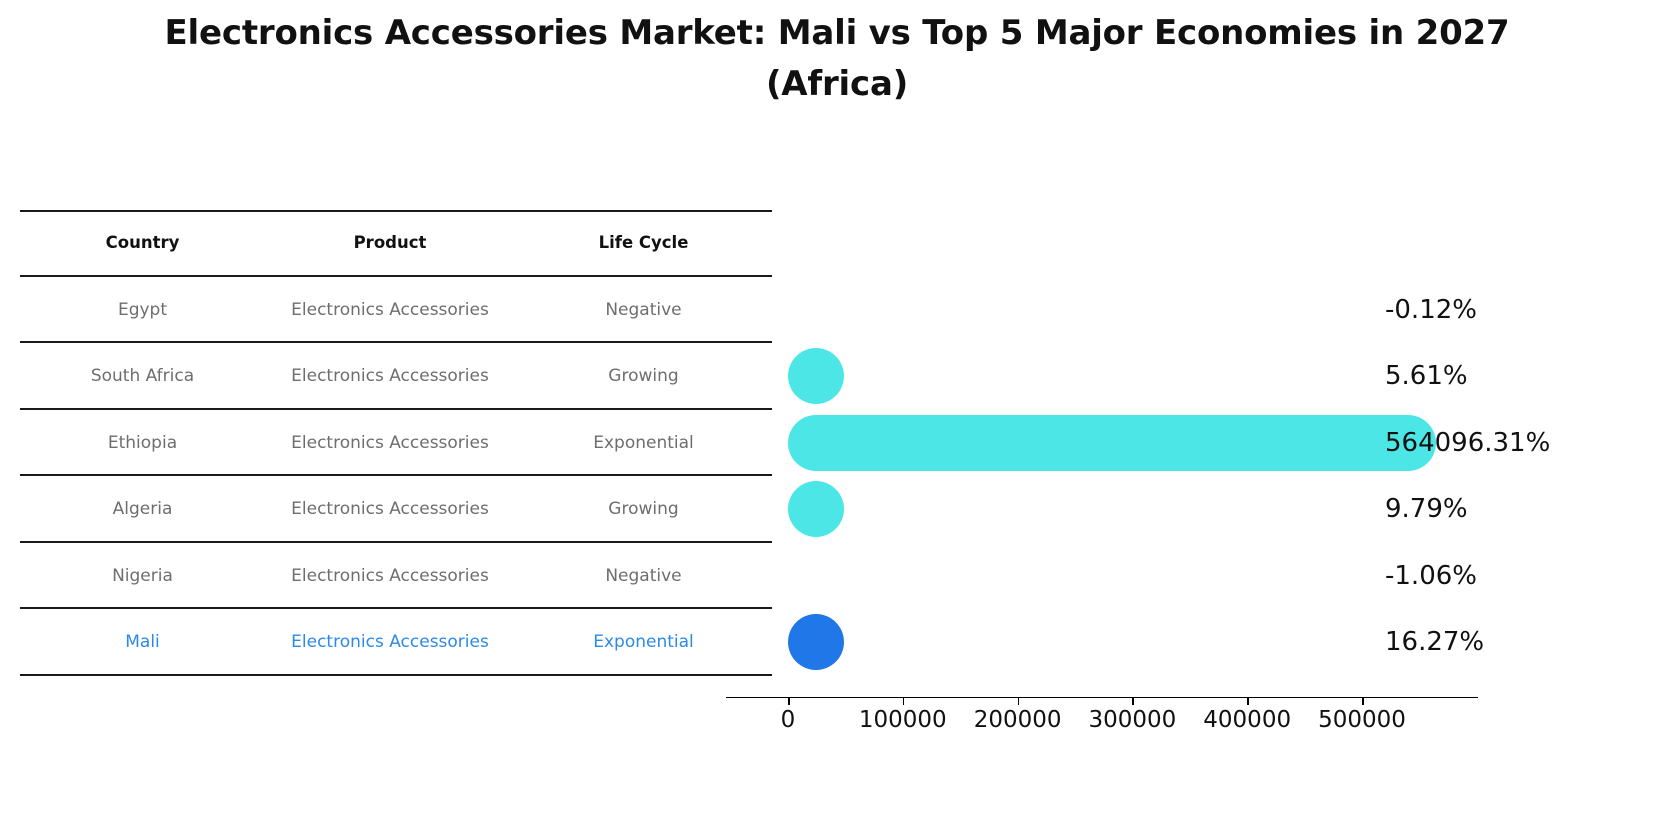  I want to click on cell-country: South Africa, so click(142, 376).